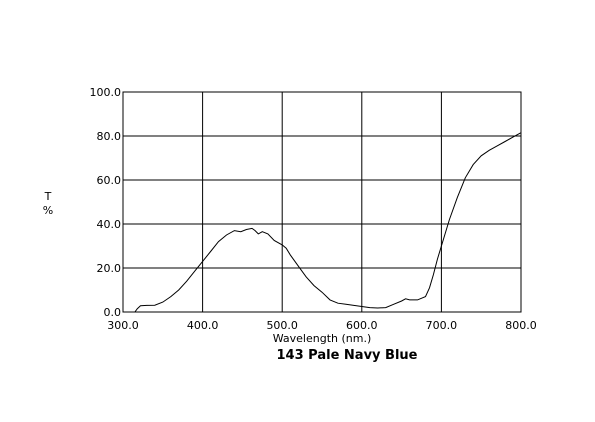  I want to click on x-tick-label: 800.0, so click(521, 325).